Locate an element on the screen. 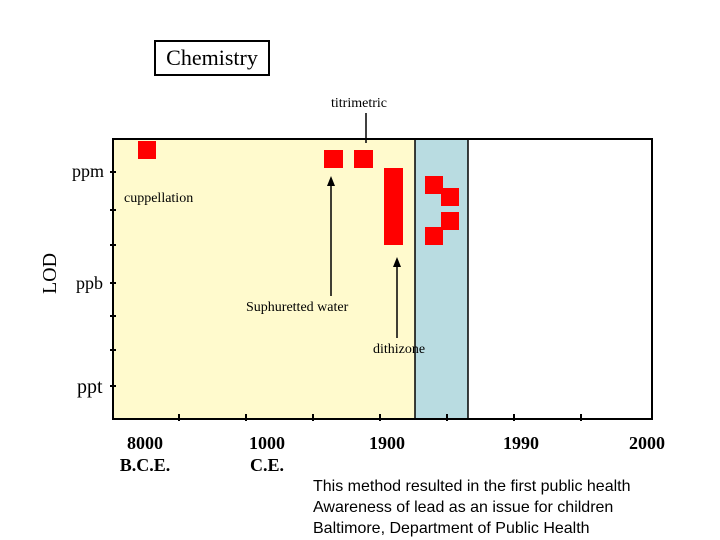 This screenshot has width=720, height=540. x-tick-label: 1990 is located at coordinates (521, 443).